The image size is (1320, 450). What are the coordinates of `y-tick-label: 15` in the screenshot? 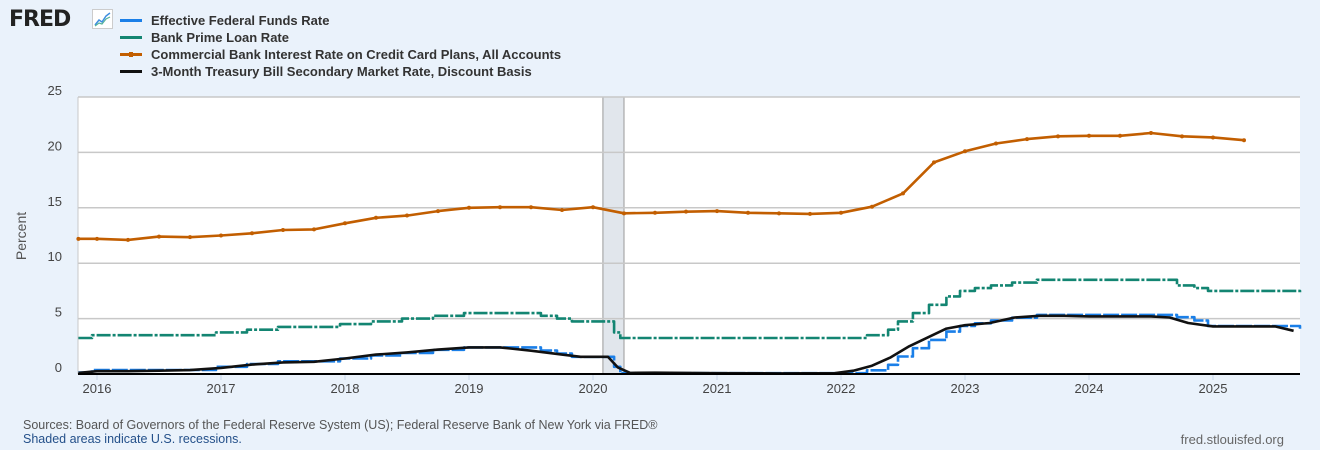 It's located at (55, 201).